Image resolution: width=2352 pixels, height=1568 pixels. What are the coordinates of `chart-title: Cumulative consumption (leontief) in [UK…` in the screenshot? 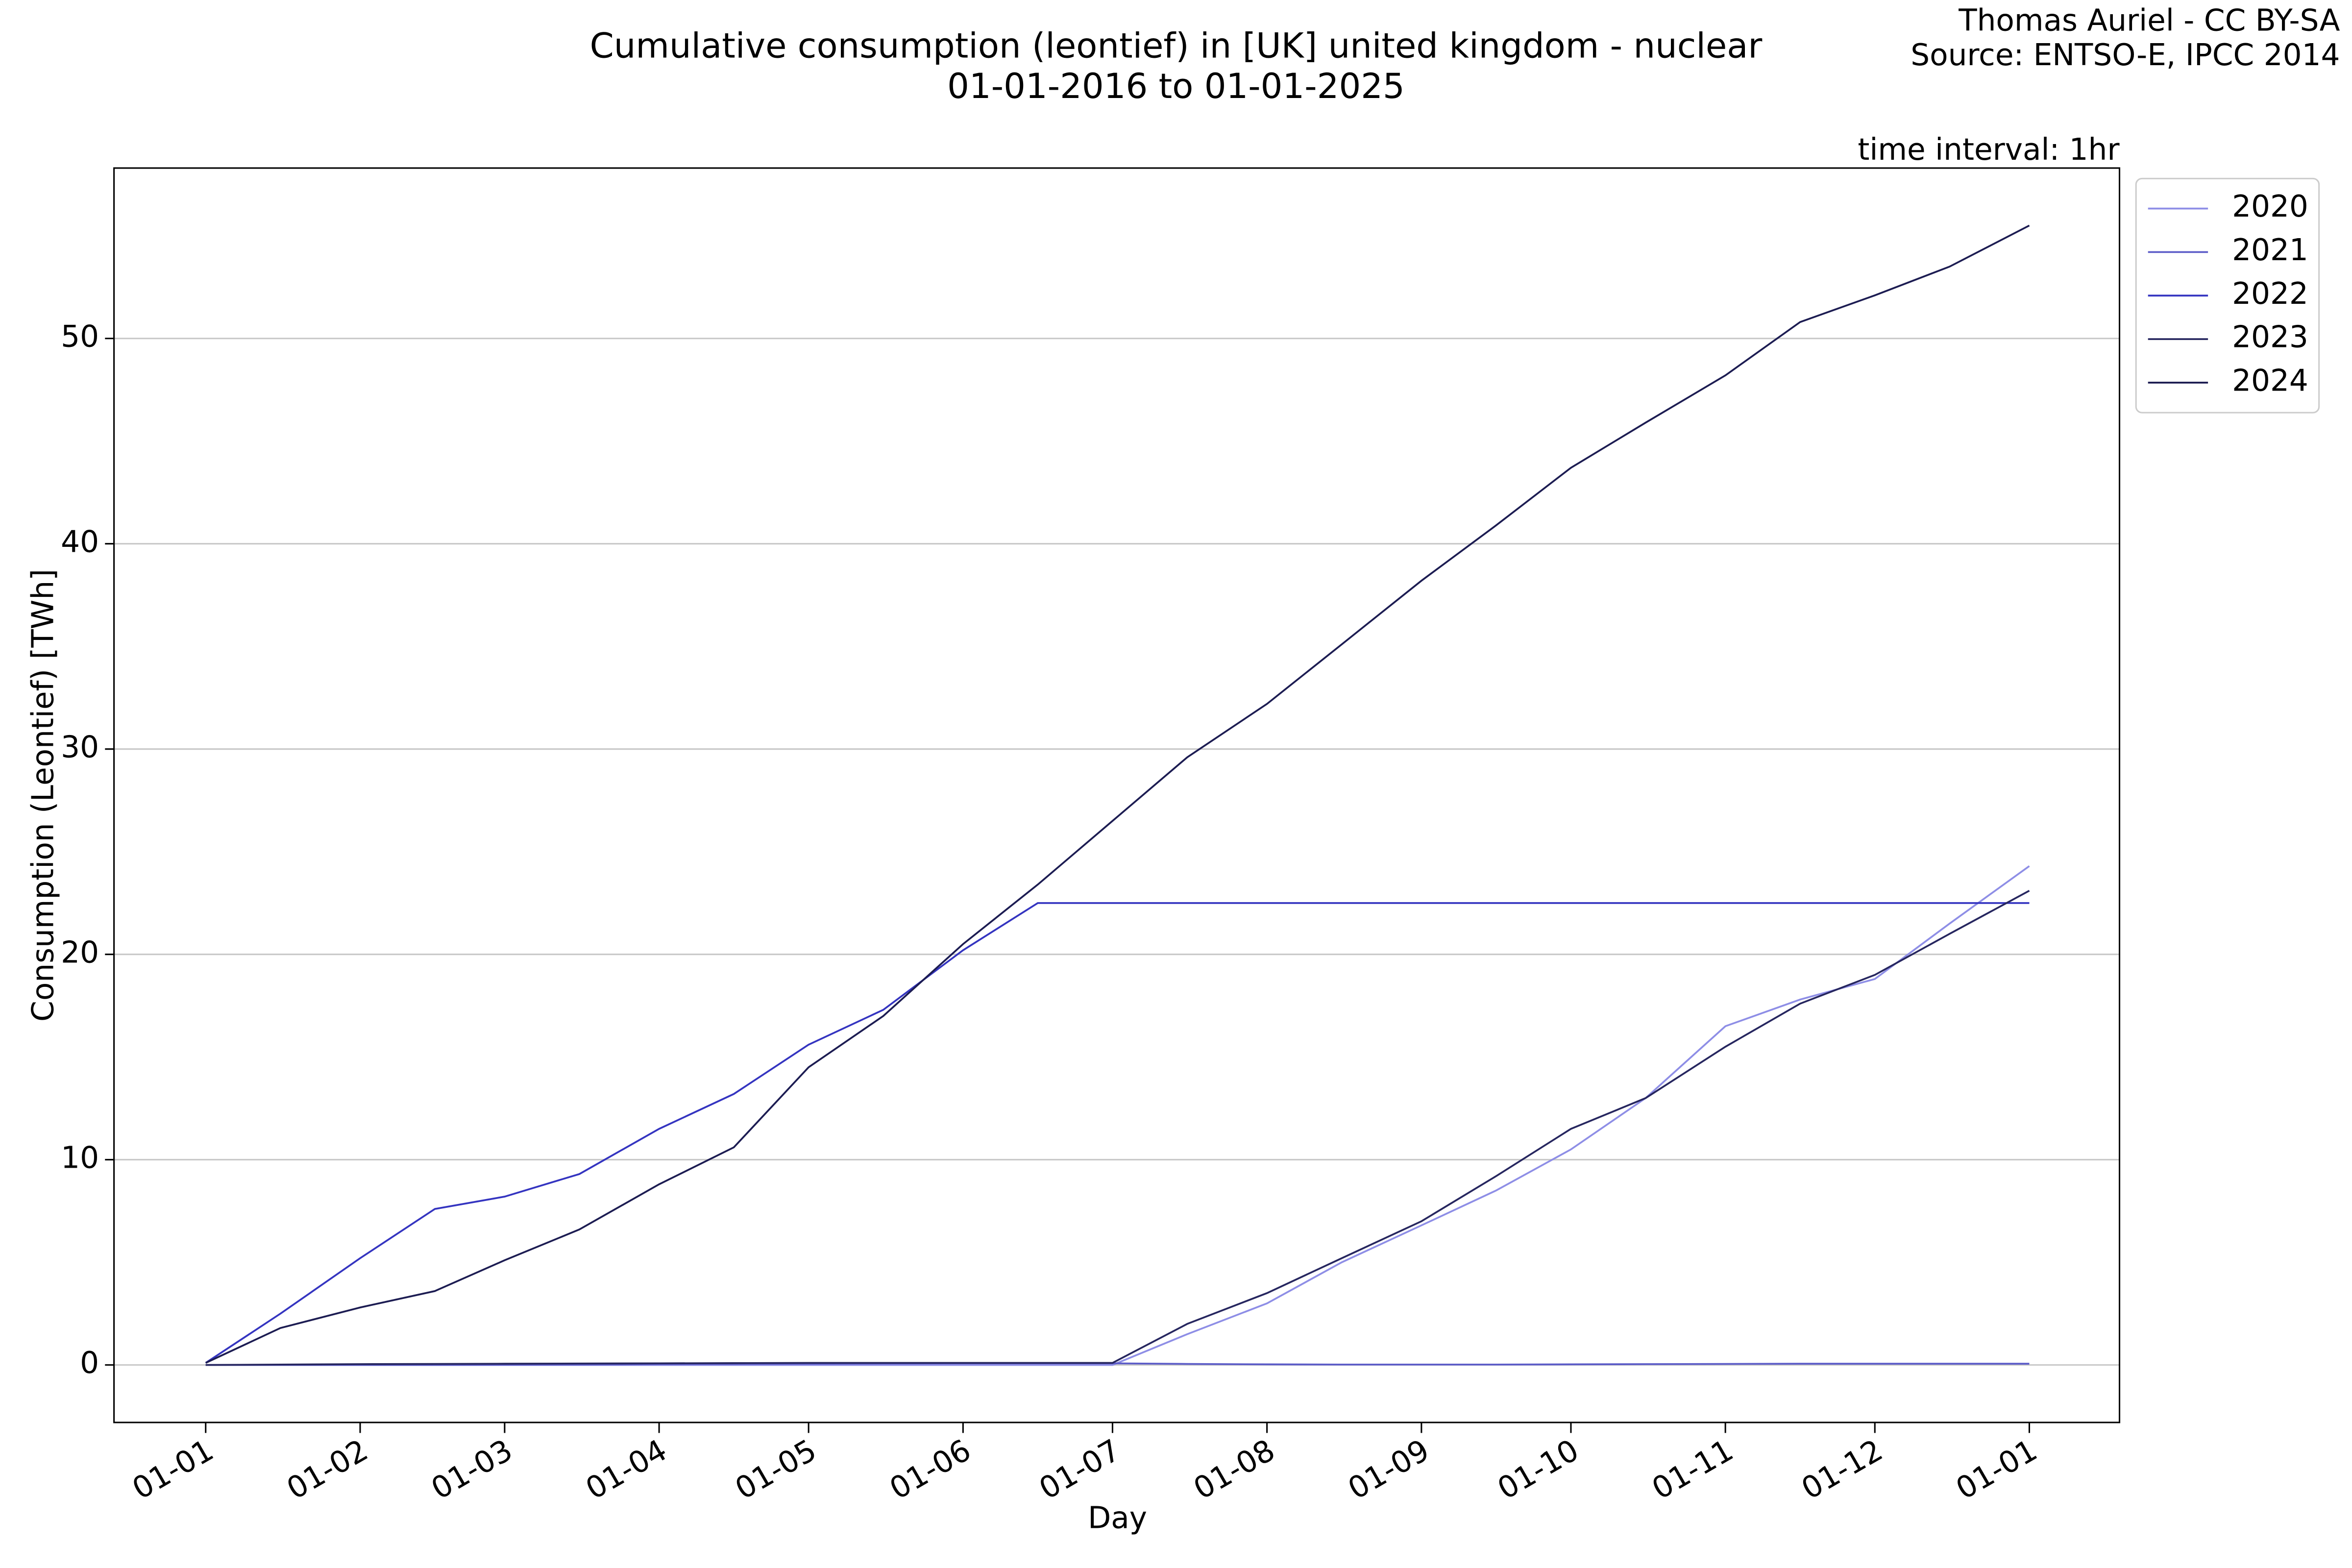 It's located at (1176, 45).